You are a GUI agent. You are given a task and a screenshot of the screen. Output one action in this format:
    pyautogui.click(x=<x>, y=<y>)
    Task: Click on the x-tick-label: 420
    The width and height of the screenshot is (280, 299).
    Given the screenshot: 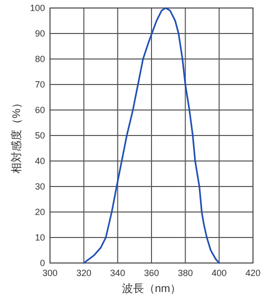 What is the action you would take?
    pyautogui.click(x=253, y=273)
    